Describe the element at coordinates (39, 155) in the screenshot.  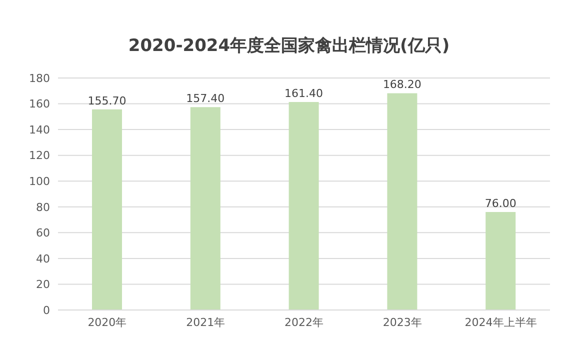
I see `y-tick-label: 120` at that location.